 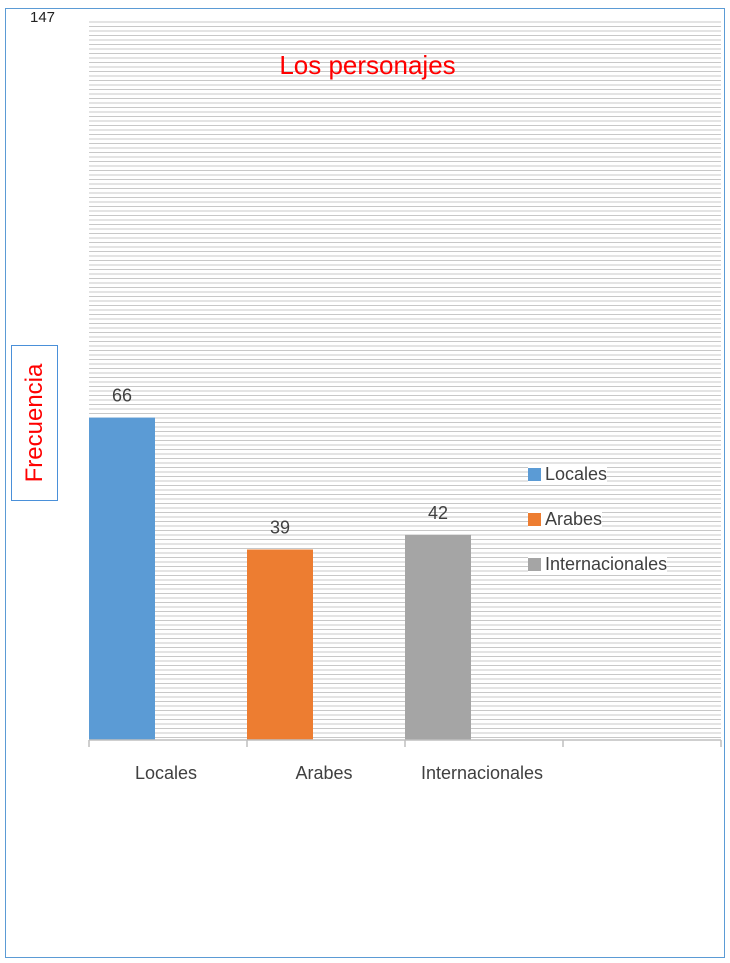 I want to click on x-tick-labels: Locales Arabes Internacionales, so click(x=339, y=773).